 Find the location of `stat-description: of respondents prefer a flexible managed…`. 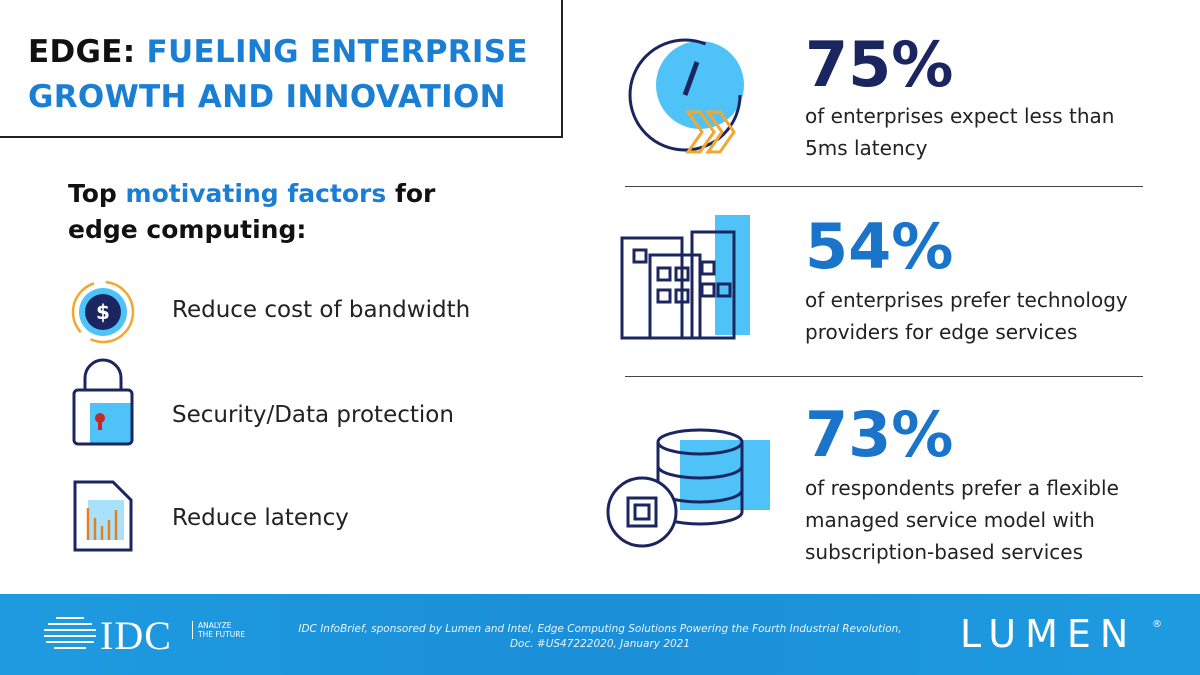

stat-description: of respondents prefer a flexible managed… is located at coordinates (962, 520).